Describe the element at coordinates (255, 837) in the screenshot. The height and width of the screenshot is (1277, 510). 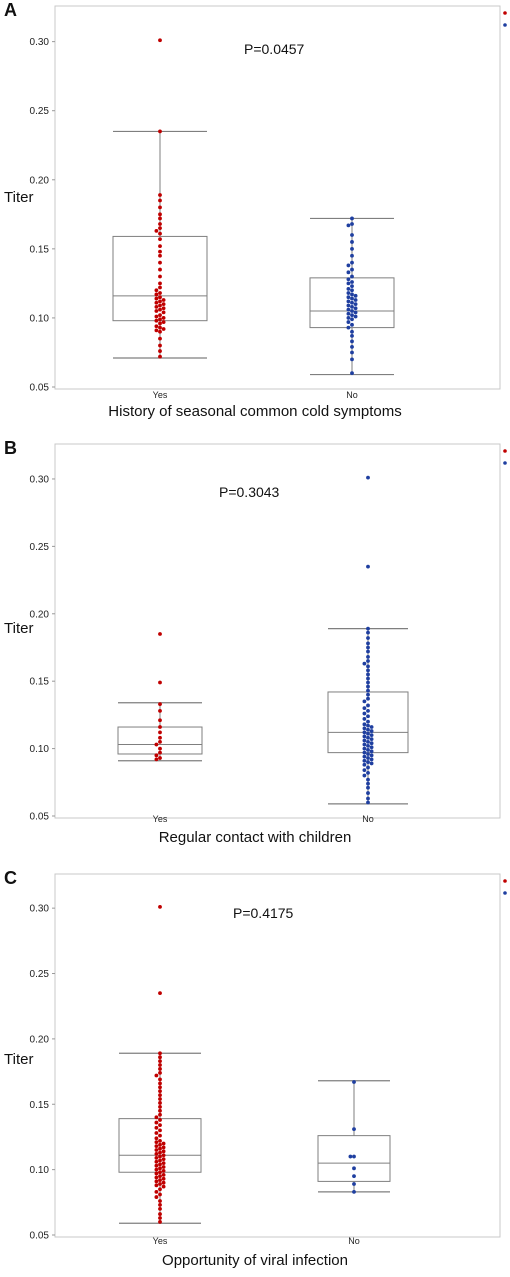
I see `x-axis-title: Regular contact with children` at that location.